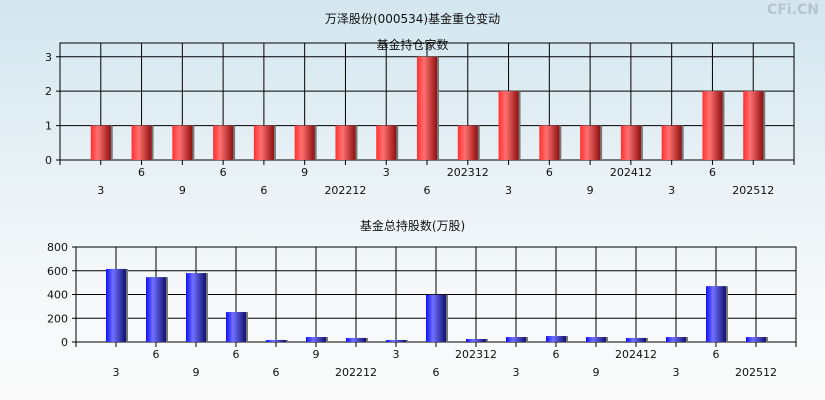 The image size is (825, 400). Describe the element at coordinates (48, 91) in the screenshot. I see `y-tick-label: 2` at that location.